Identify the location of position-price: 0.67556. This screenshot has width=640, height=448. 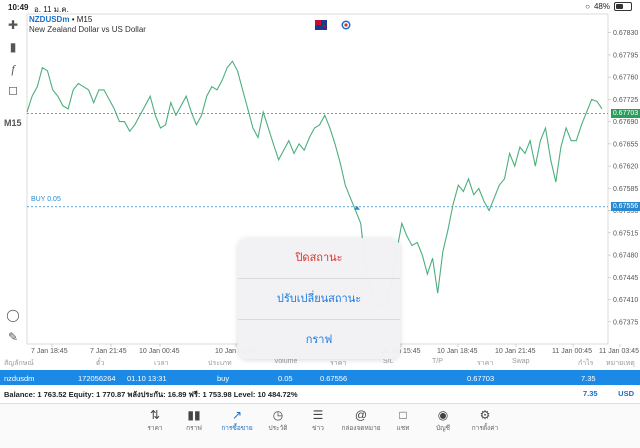
(334, 378).